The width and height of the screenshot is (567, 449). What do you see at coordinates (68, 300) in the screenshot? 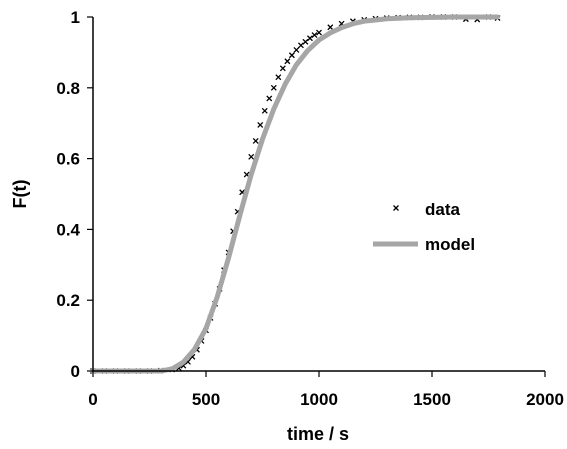
I see `y-tick-label: 0.2` at bounding box center [68, 300].